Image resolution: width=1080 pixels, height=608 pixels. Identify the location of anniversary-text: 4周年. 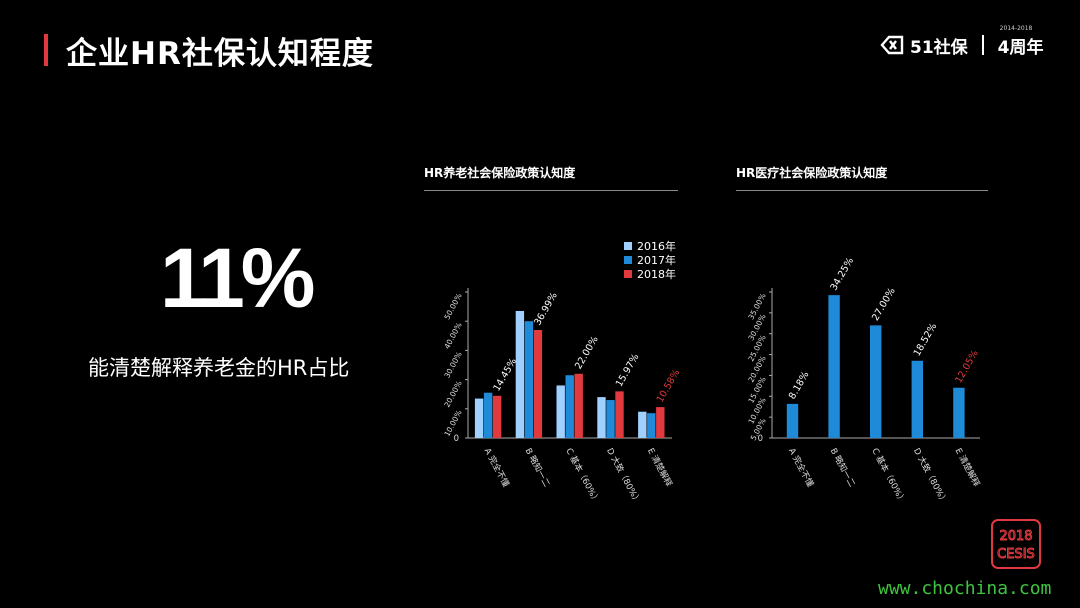
(1020, 47).